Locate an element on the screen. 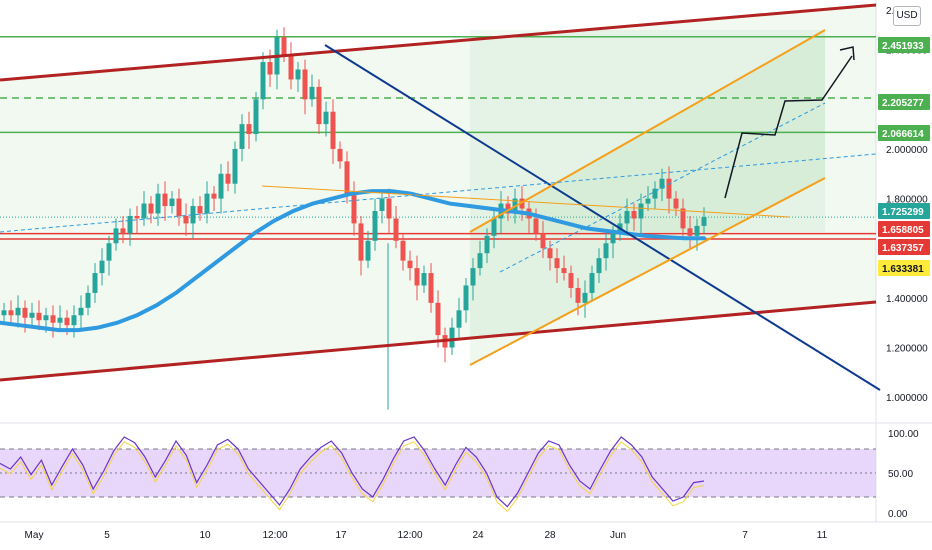 The height and width of the screenshot is (550, 932). projection-arrowhead is located at coordinates (847, 53).